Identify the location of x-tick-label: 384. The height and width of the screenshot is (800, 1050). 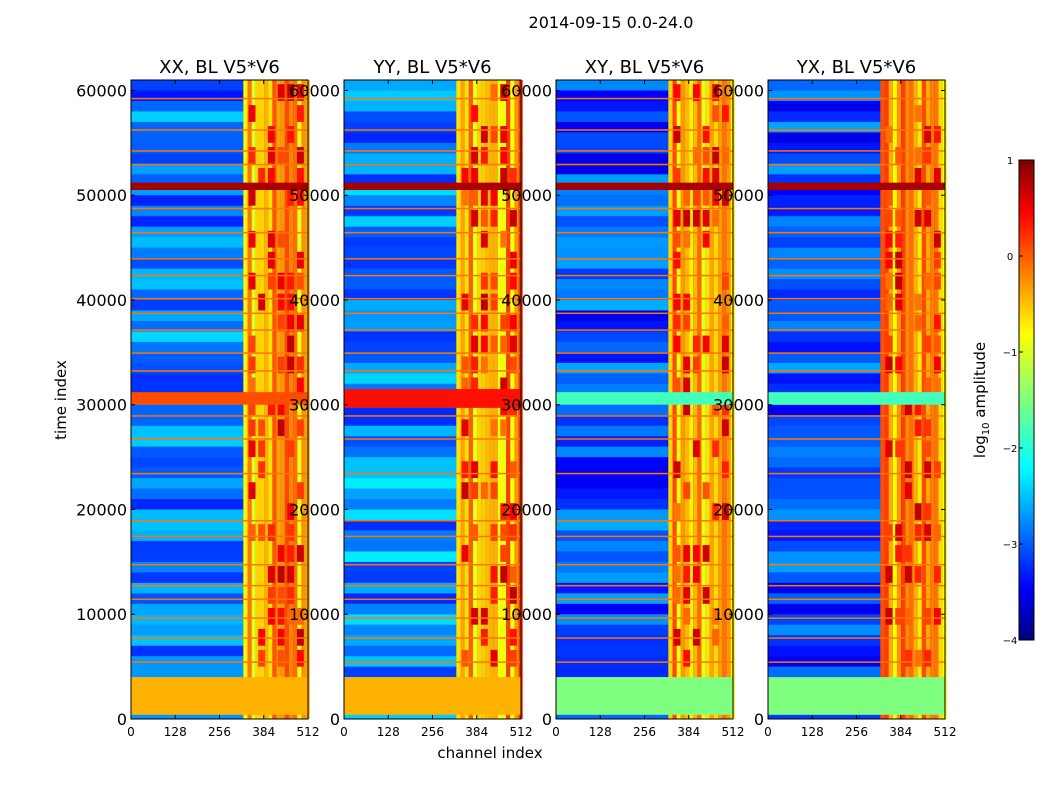
(900, 732).